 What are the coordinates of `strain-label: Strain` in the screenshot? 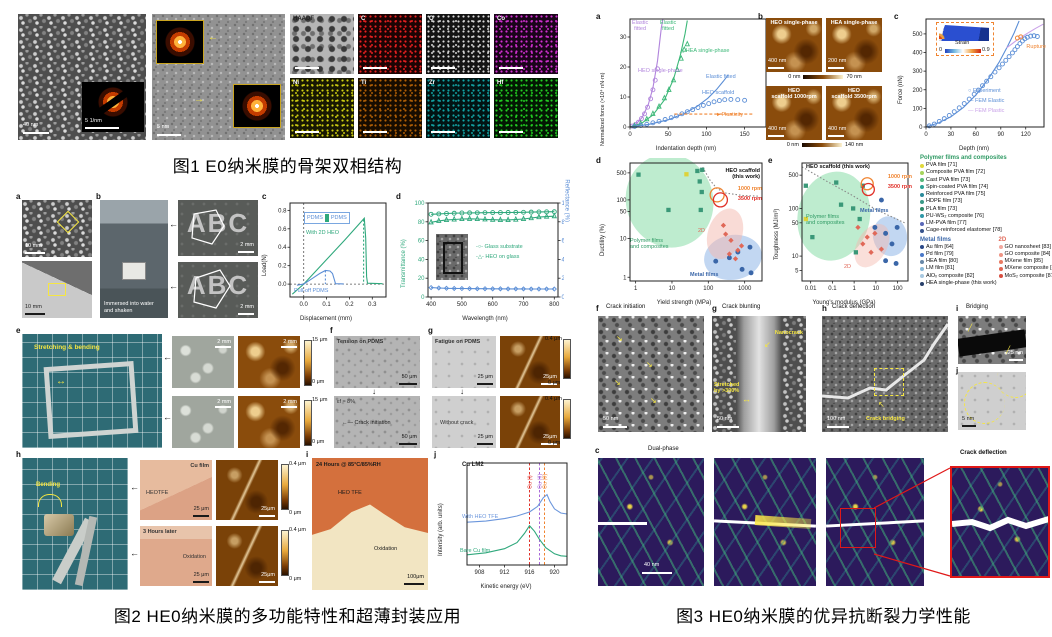 It's located at (962, 43).